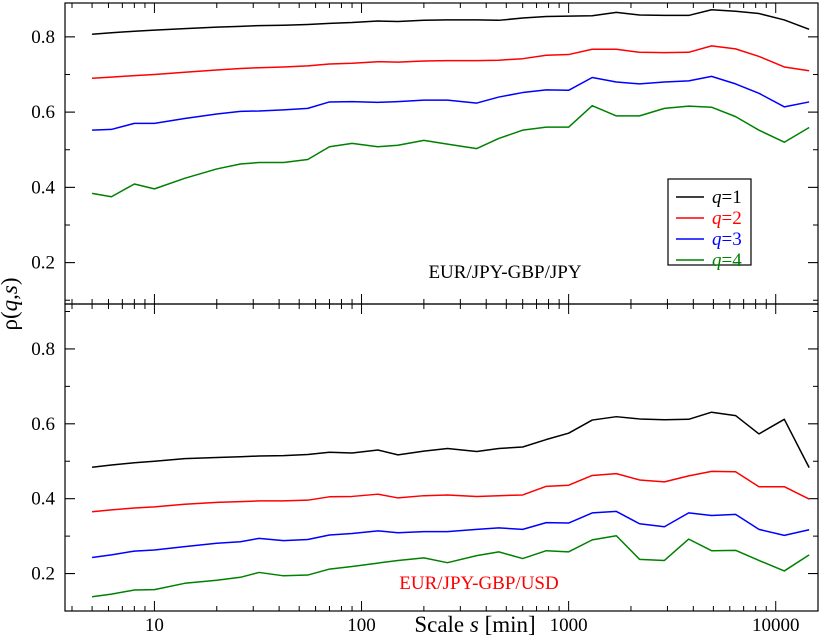 Image resolution: width=830 pixels, height=639 pixels. I want to click on bottom-y-tick-label: 0.6, so click(43, 424).